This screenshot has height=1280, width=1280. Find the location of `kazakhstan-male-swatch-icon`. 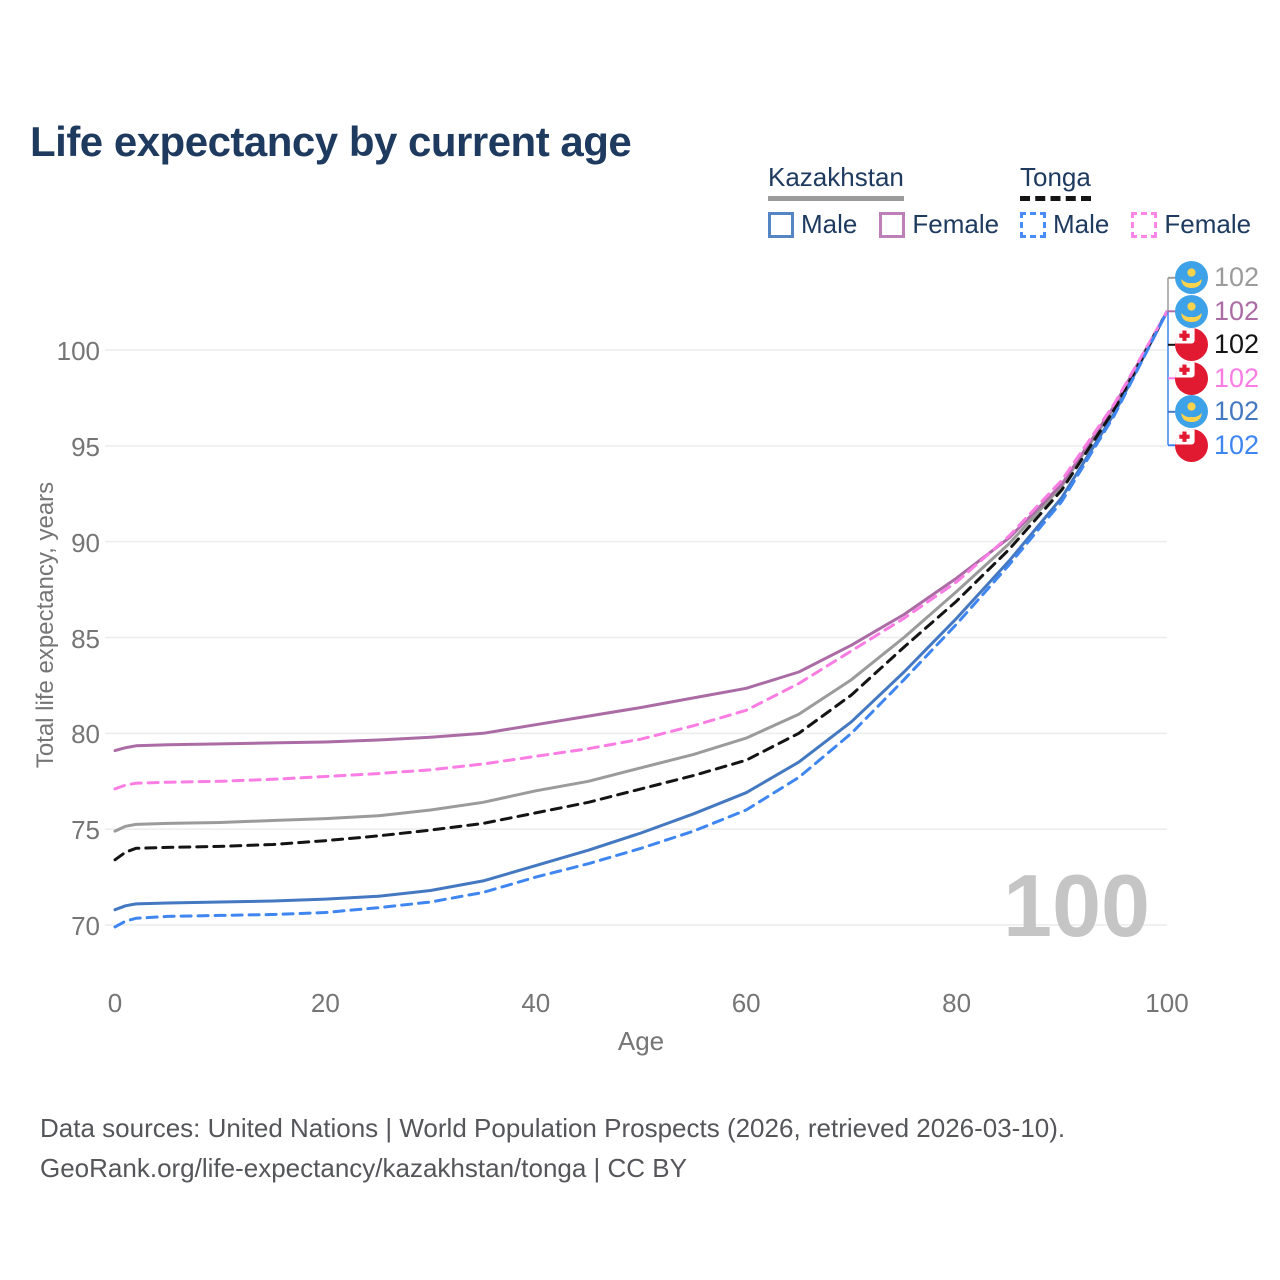

kazakhstan-male-swatch-icon is located at coordinates (781, 224).